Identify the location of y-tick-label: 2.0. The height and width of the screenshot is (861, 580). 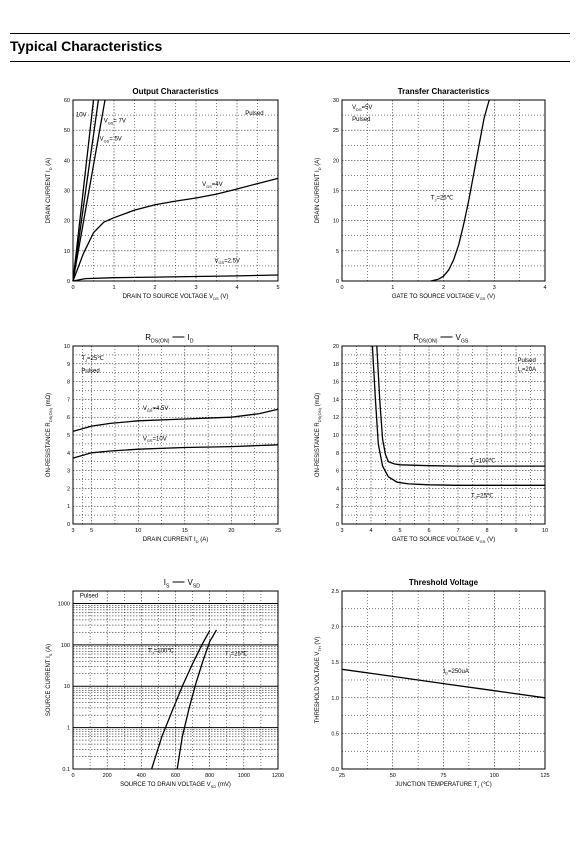
(335, 628).